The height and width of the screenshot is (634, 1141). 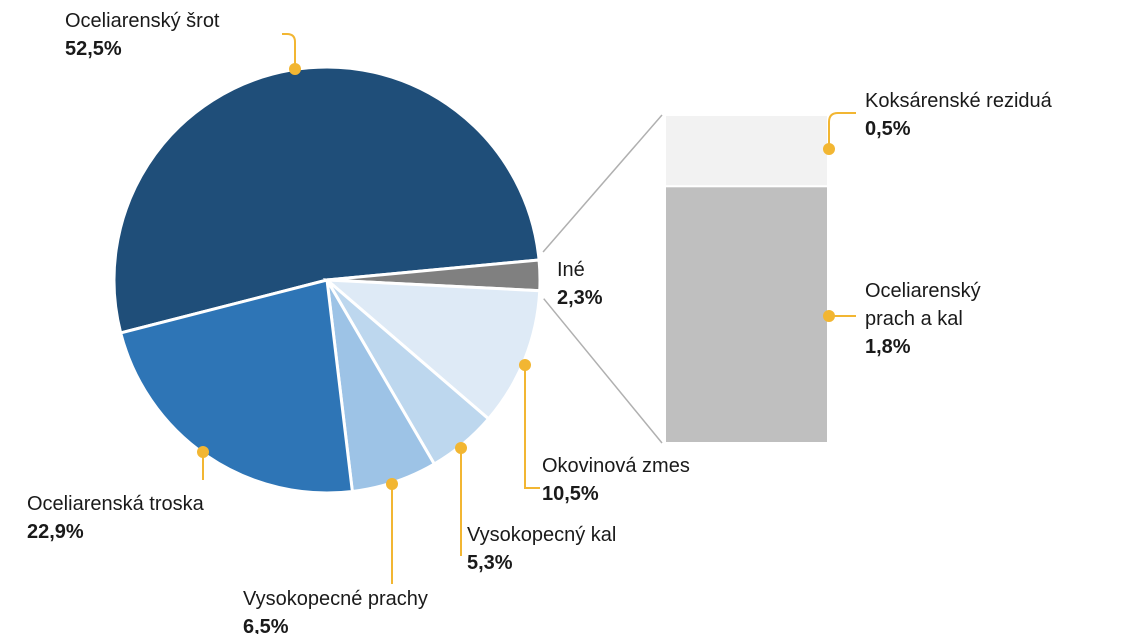 What do you see at coordinates (616, 466) in the screenshot?
I see `slice-label: Okovinová zmes` at bounding box center [616, 466].